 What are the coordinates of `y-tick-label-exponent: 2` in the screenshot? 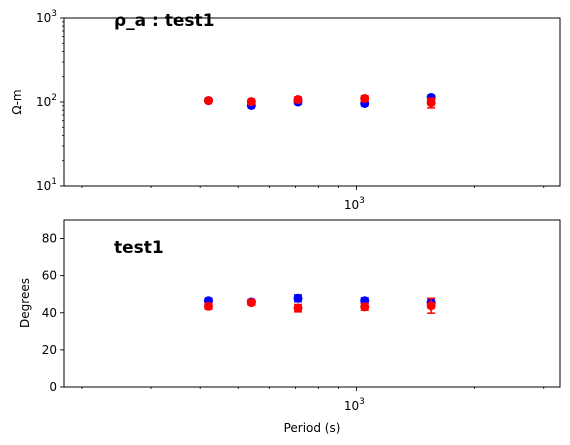 It's located at (54, 98).